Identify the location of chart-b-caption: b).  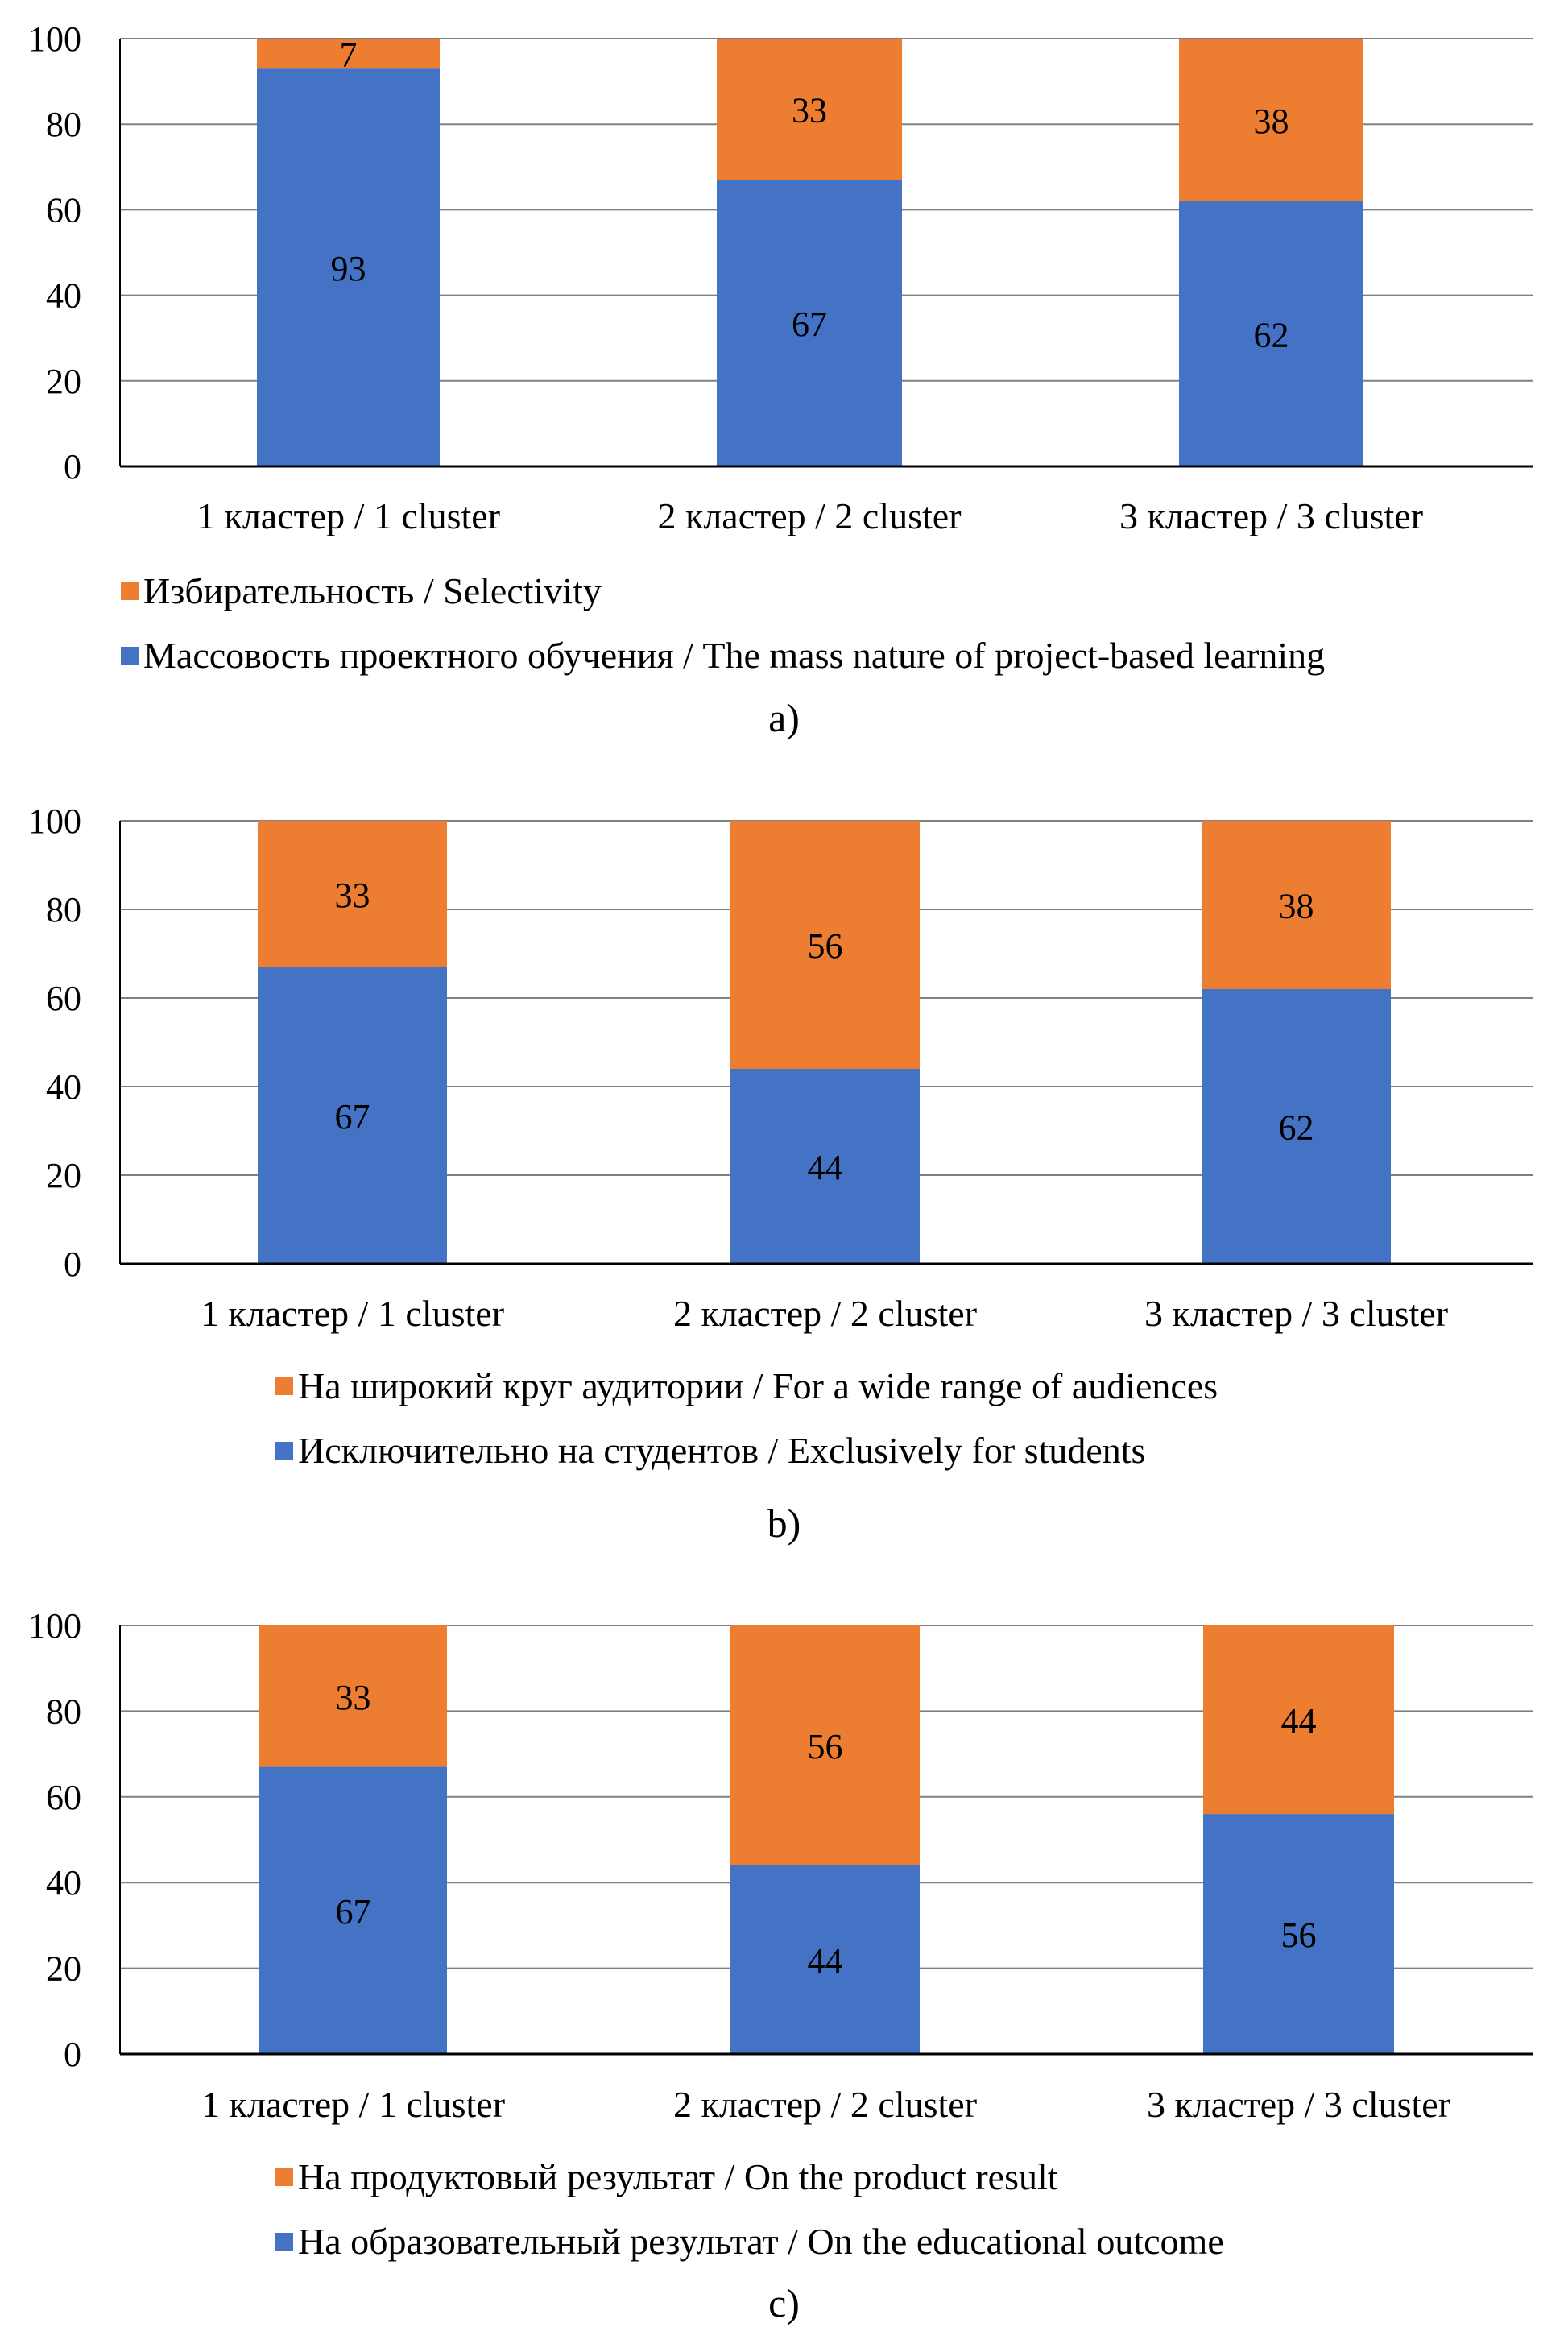
(784, 1523).